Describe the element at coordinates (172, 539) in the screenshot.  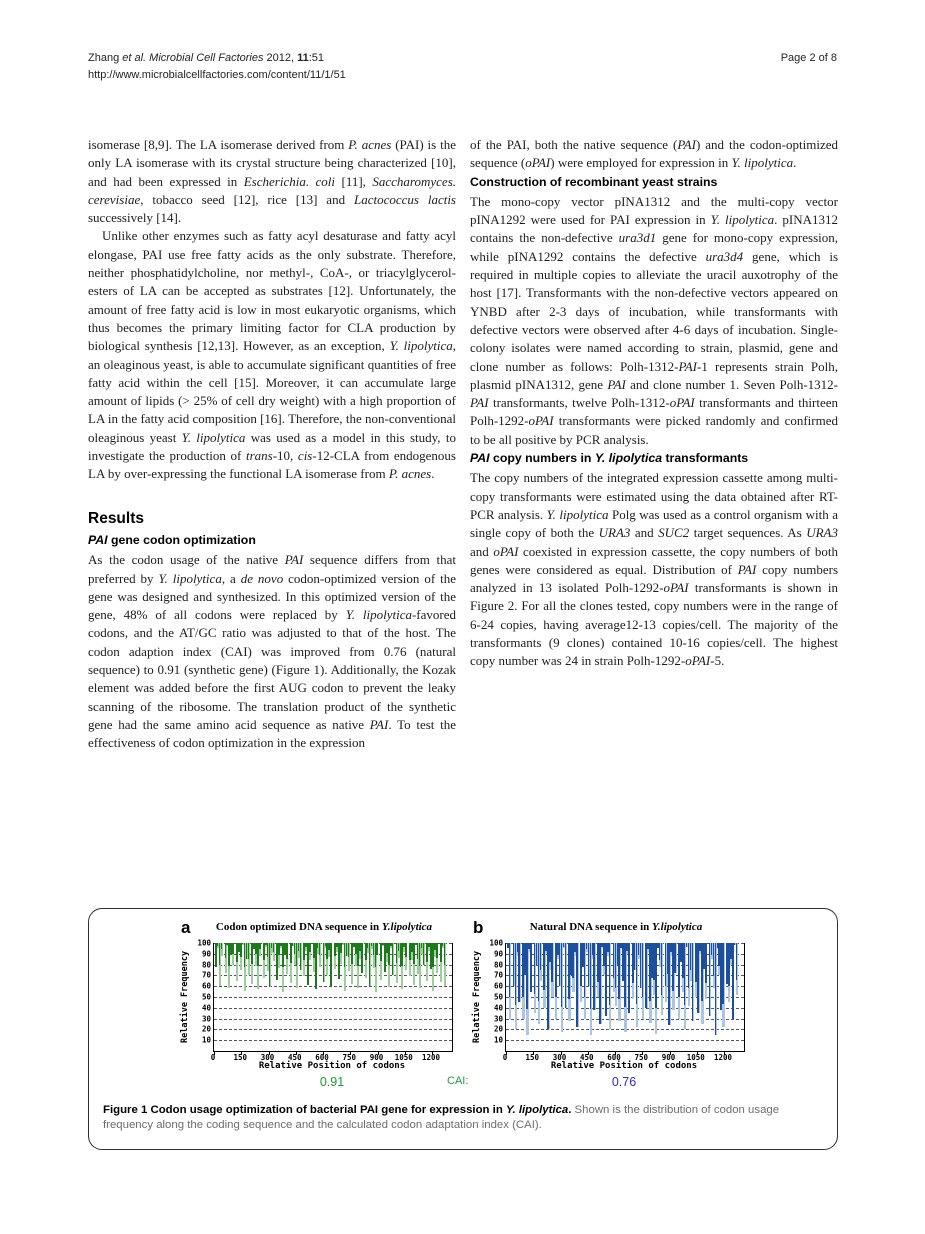
I see `subheading-pai-gene-codon-optimization: PAI gene codon optimization` at that location.